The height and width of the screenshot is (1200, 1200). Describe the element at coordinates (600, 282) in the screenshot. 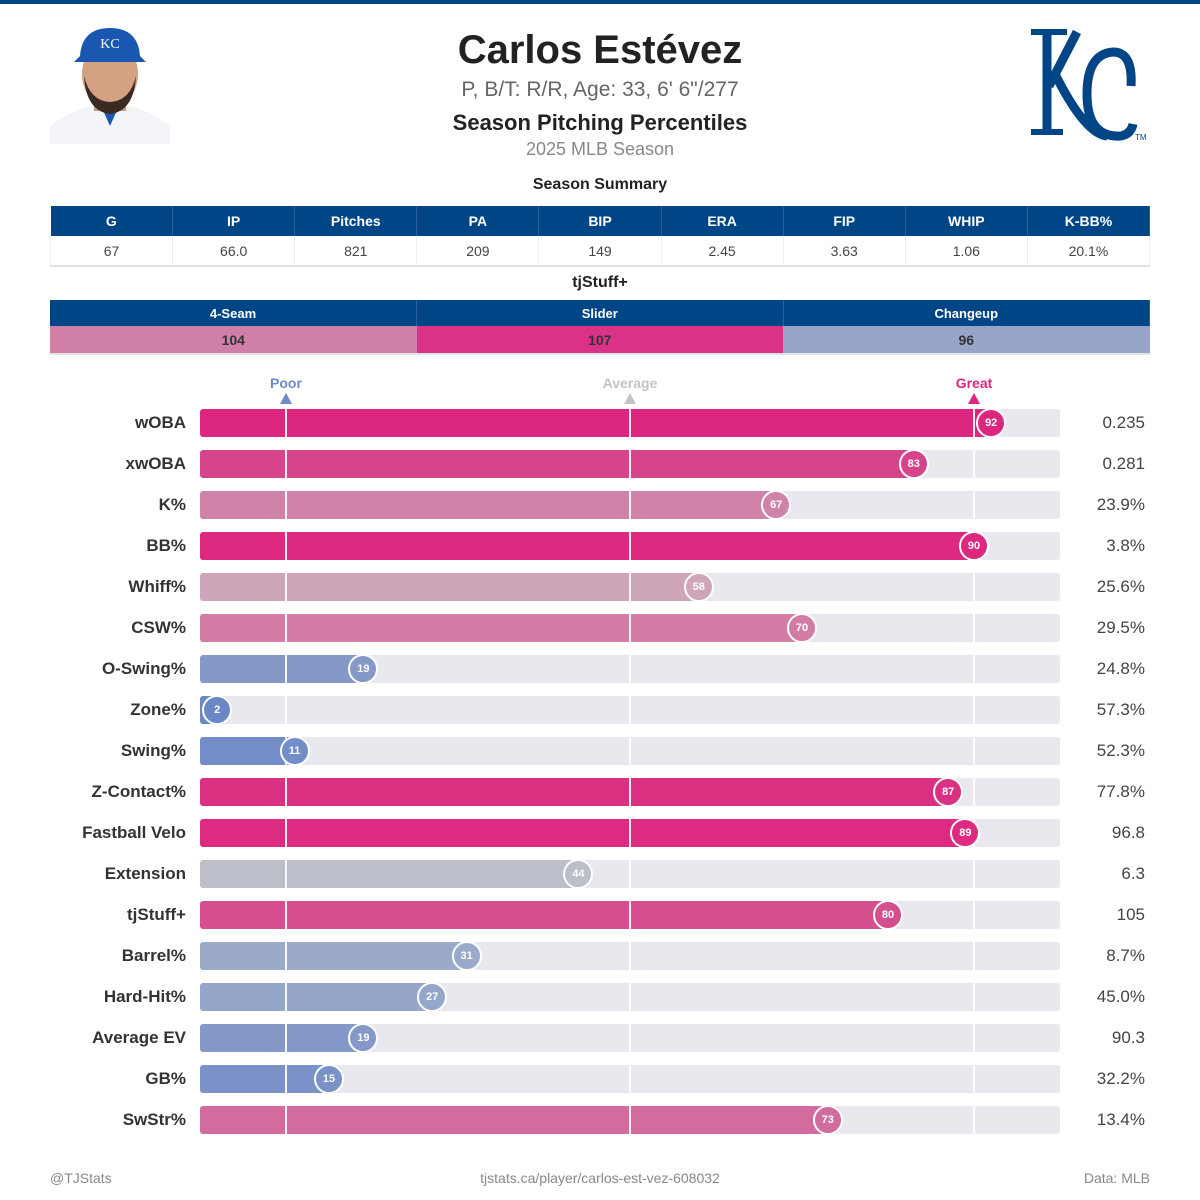

I see `tjstuff-title: tjStuff+` at that location.